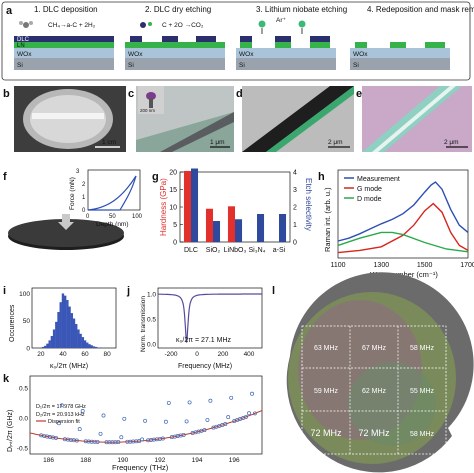 This screenshot has height=473, width=474. I want to click on g-category-label: SiO₂, so click(213, 250).